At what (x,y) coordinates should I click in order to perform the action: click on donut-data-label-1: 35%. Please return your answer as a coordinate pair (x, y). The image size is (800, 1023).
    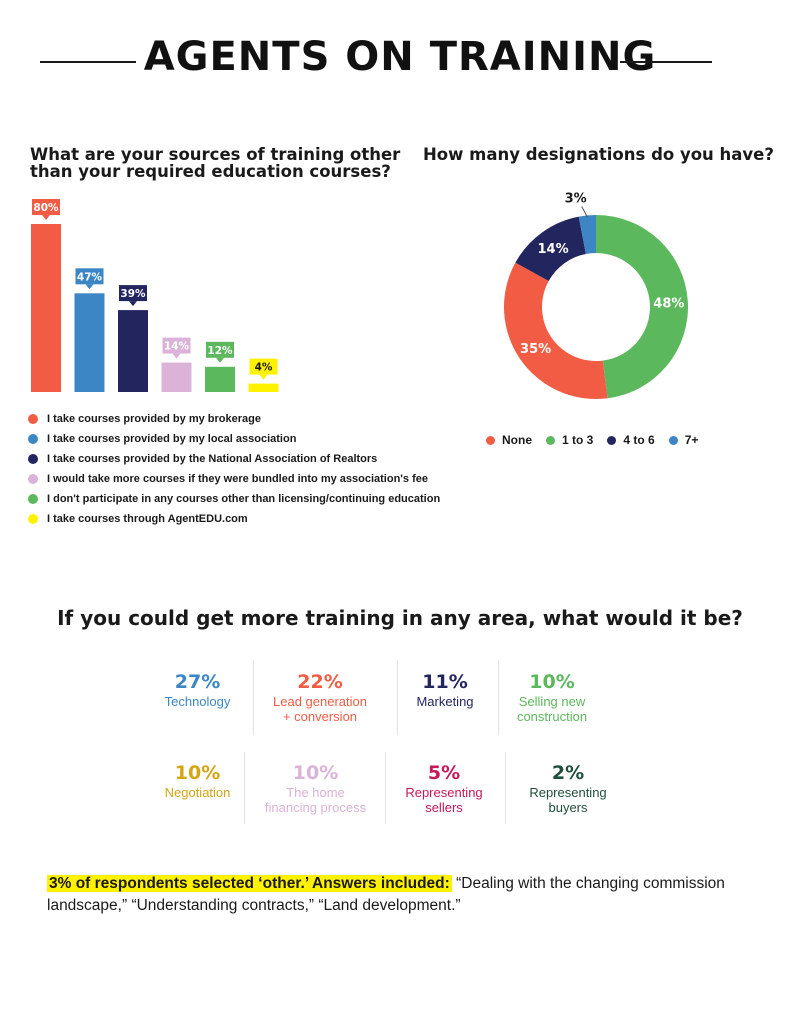
    Looking at the image, I should click on (535, 349).